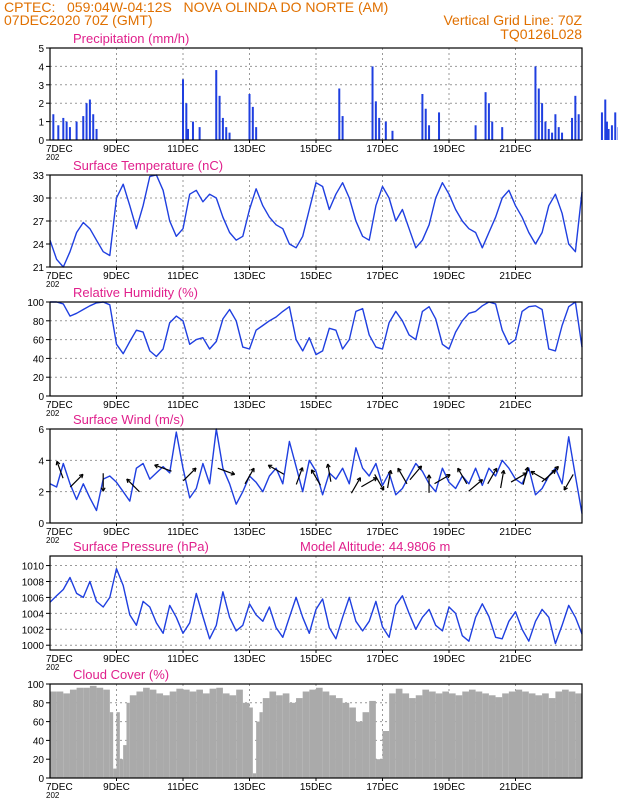 Image resolution: width=618 pixels, height=800 pixels. I want to click on y-tick-label: 4, so click(41, 461).